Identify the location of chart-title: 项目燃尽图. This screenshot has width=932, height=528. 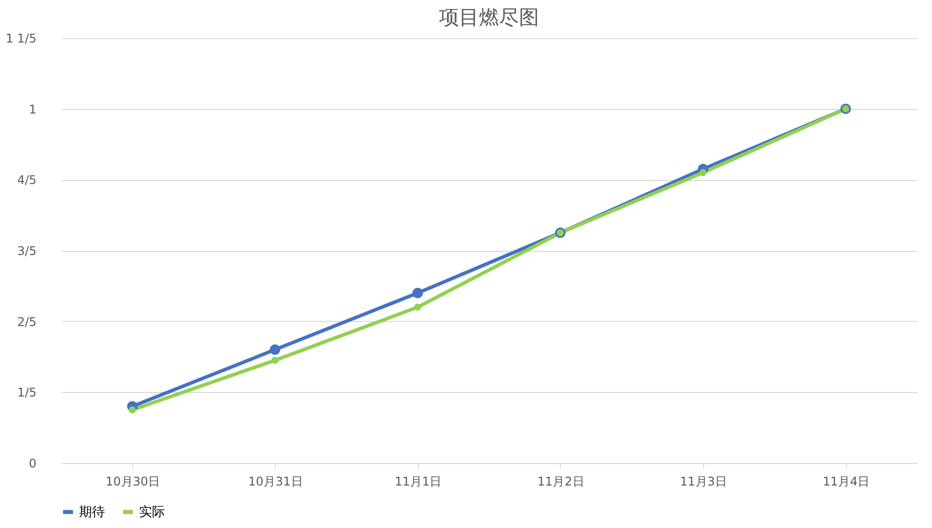
(489, 17).